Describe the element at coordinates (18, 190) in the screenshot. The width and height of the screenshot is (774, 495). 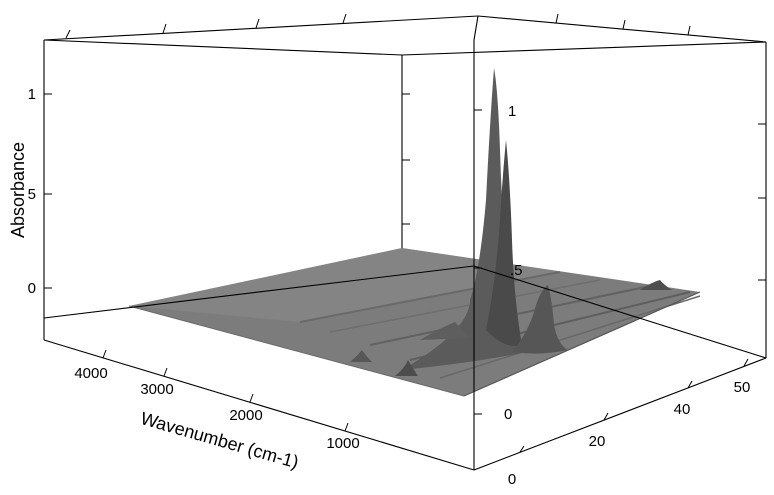
I see `z-axis-title: Absorbance` at that location.